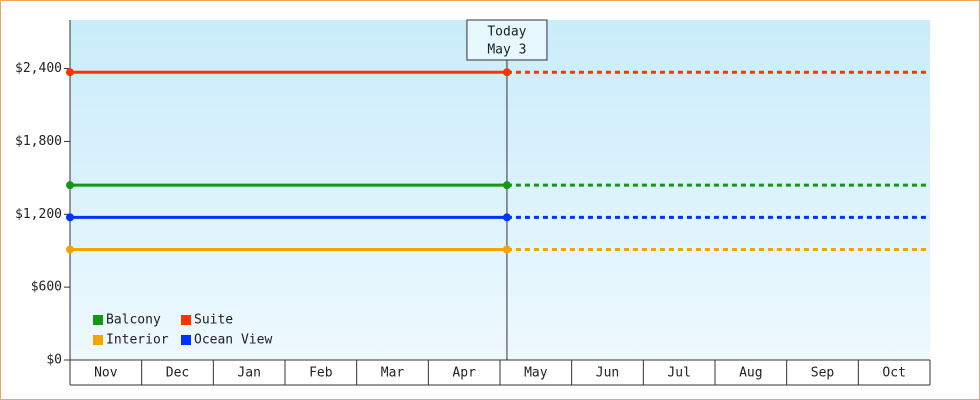 Image resolution: width=980 pixels, height=400 pixels. Describe the element at coordinates (38, 141) in the screenshot. I see `y-tick-label: $1,800` at that location.